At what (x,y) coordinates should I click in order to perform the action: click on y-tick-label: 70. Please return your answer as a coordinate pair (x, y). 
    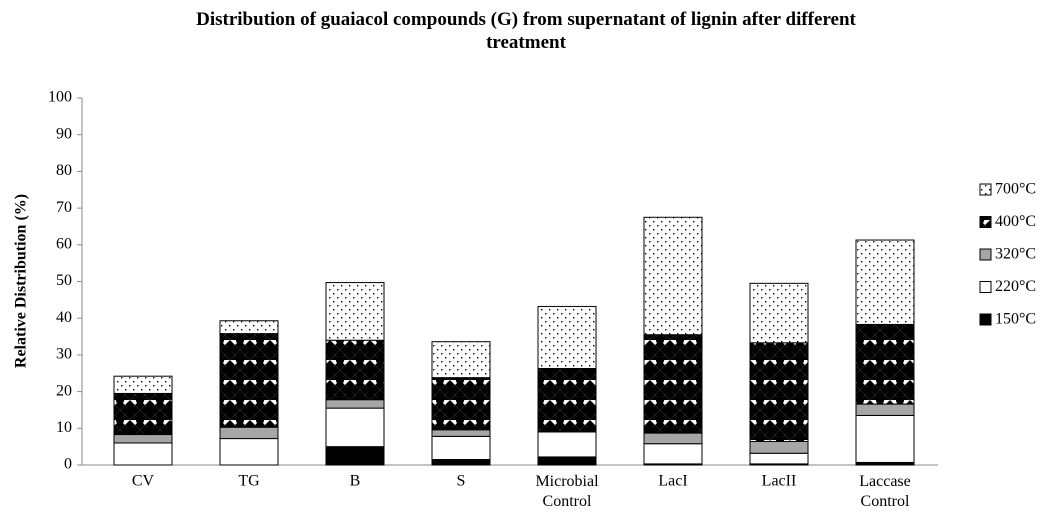
    Looking at the image, I should click on (64, 207).